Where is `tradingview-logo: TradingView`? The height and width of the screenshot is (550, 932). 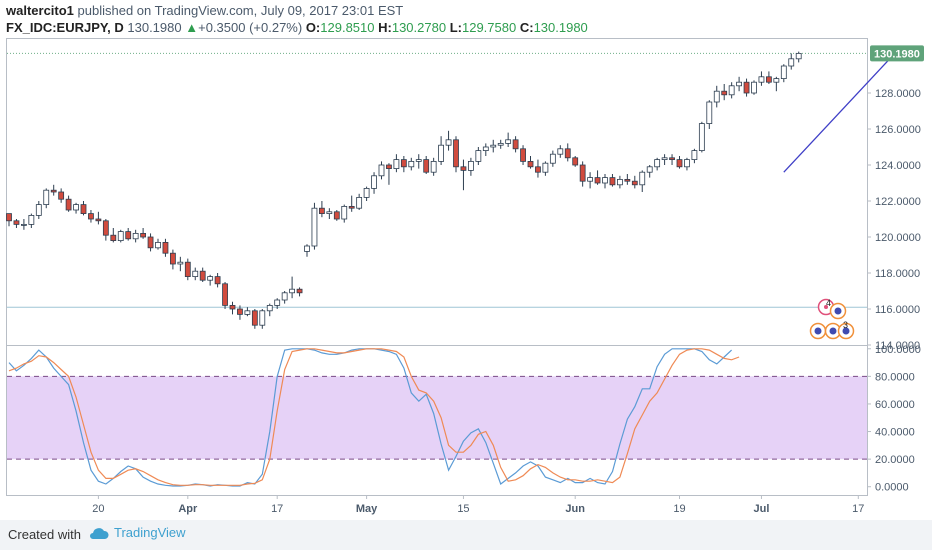
tradingview-logo: TradingView is located at coordinates (137, 533).